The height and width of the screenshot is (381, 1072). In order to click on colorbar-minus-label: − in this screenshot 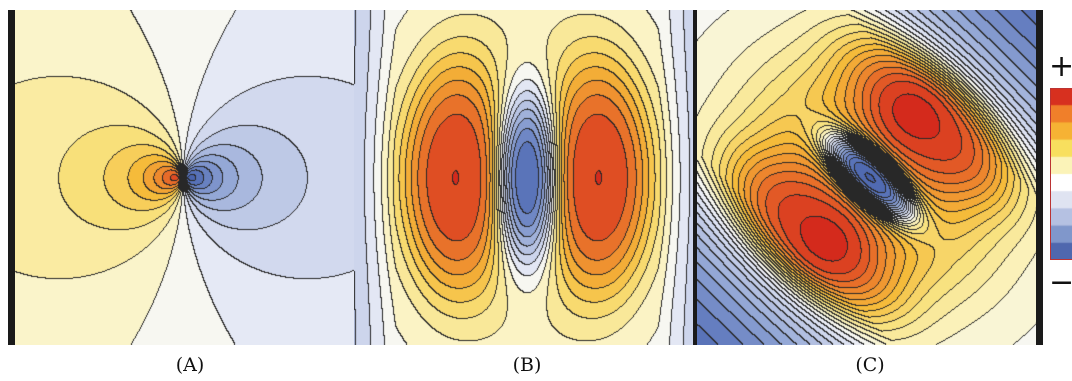, I will do `click(1060, 282)`.